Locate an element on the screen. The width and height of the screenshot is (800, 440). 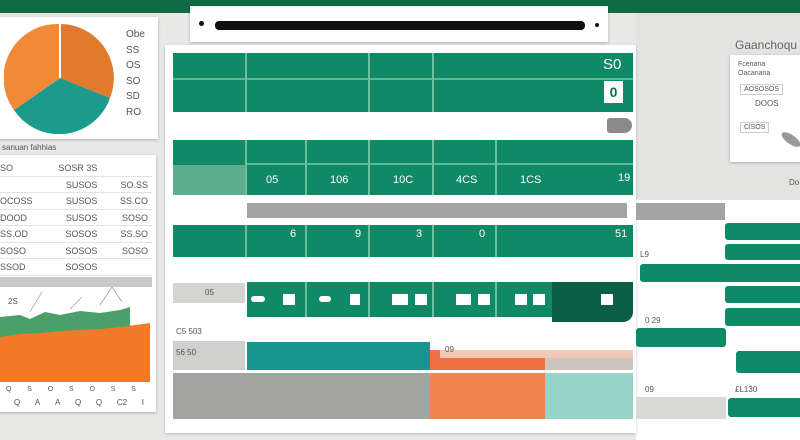
area-chart is located at coordinates (75, 334).